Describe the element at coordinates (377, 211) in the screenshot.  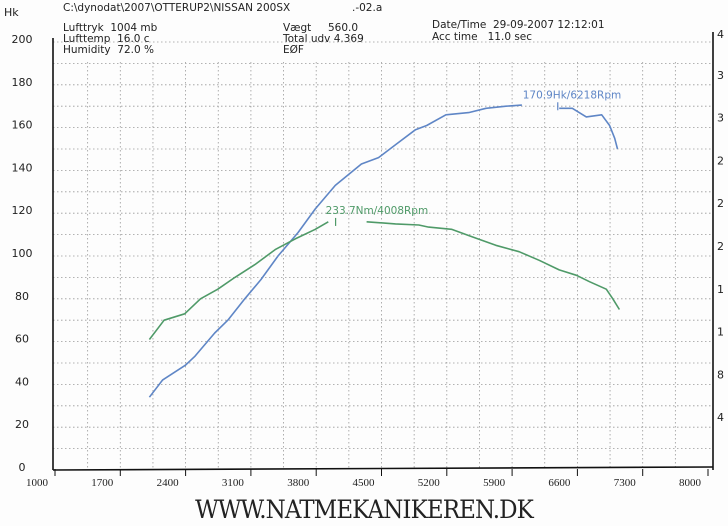
I see `torque-curve-peak-label: 233.7Nm/4008Rpm` at that location.